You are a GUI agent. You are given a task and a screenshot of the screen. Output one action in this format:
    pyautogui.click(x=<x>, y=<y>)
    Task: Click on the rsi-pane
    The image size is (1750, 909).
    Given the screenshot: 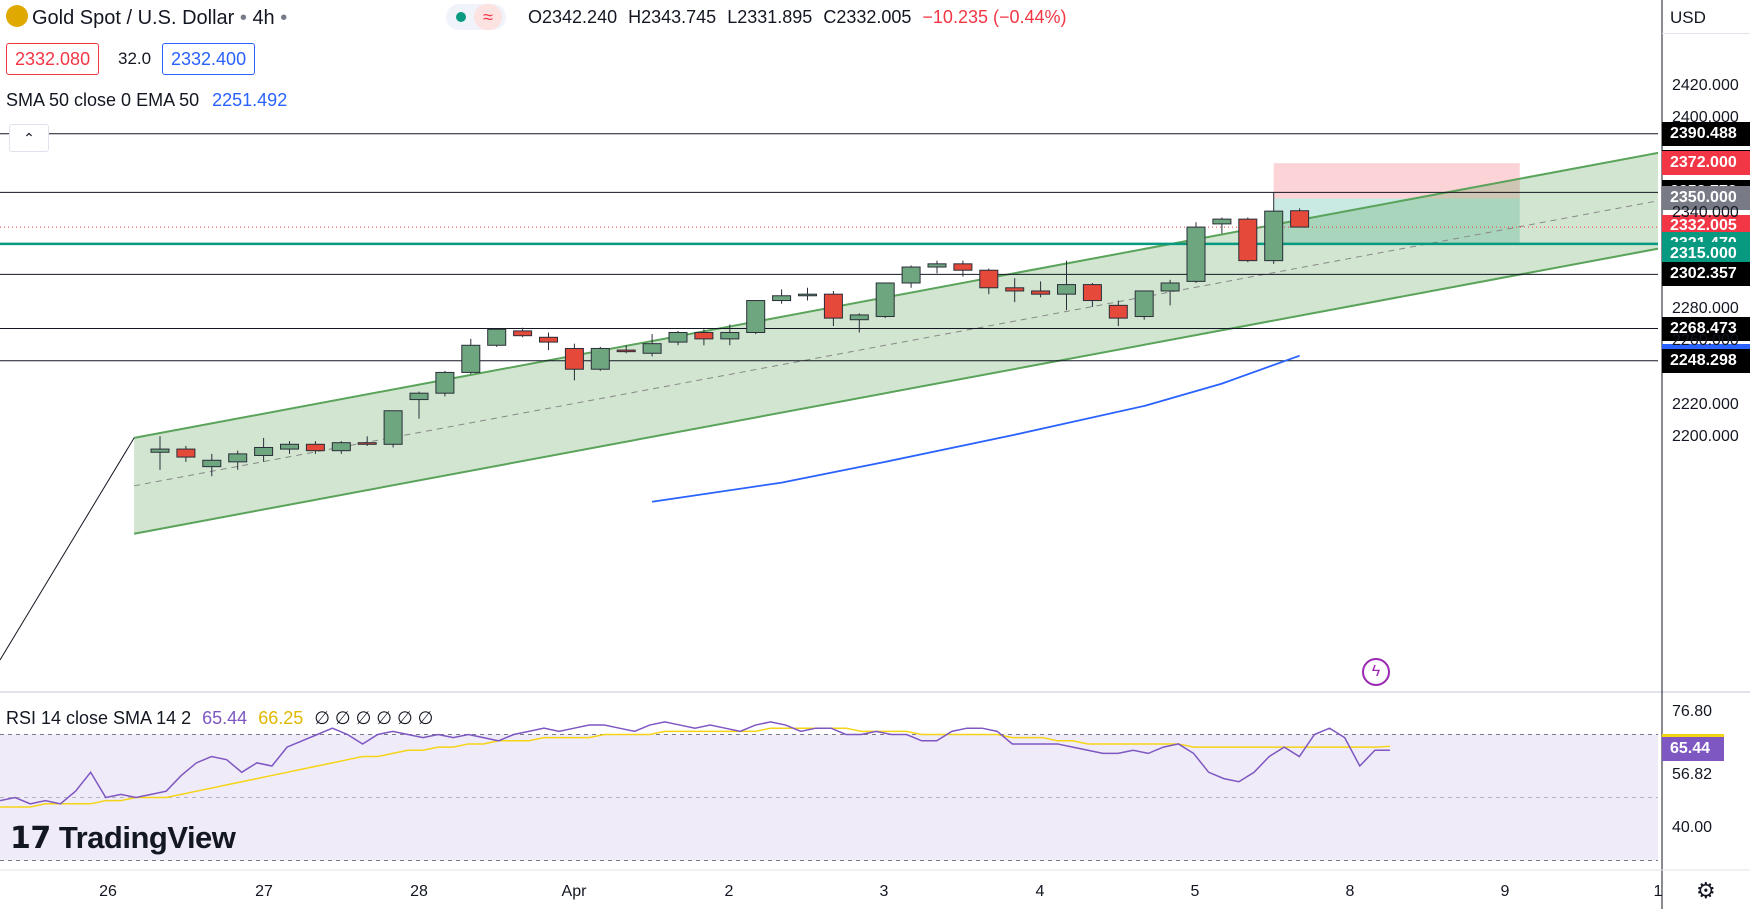 What is the action you would take?
    pyautogui.click(x=829, y=791)
    